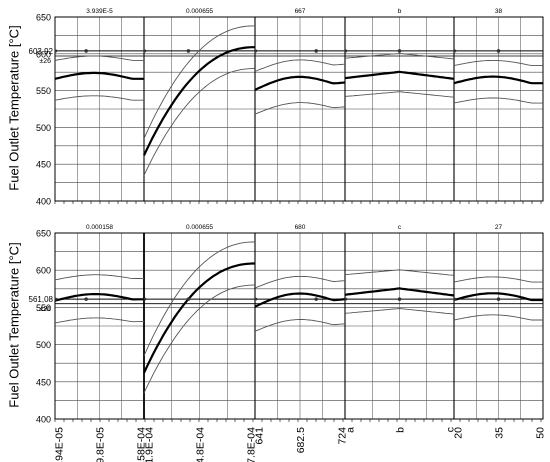 The width and height of the screenshot is (550, 462). Describe the element at coordinates (260, 436) in the screenshot. I see `x-tick-label: 641` at that location.